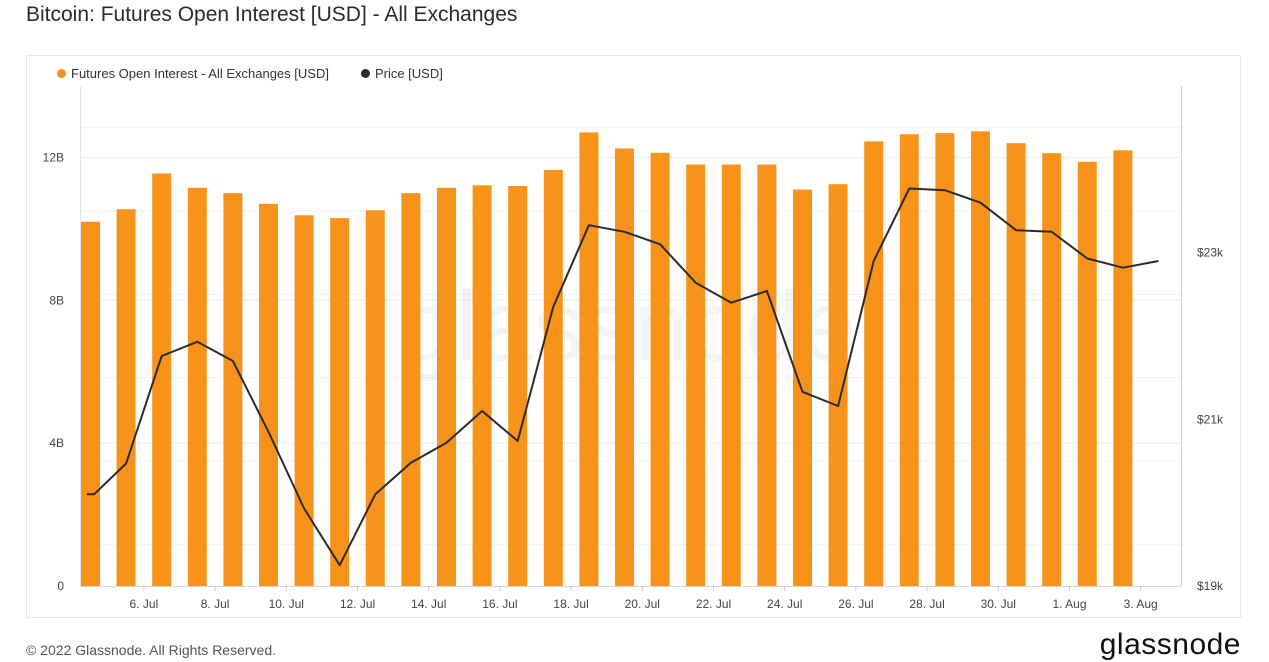 This screenshot has width=1269, height=662. Describe the element at coordinates (151, 650) in the screenshot. I see `copyright-text: © 2022 Glassnode. All Rights Reserved.` at that location.